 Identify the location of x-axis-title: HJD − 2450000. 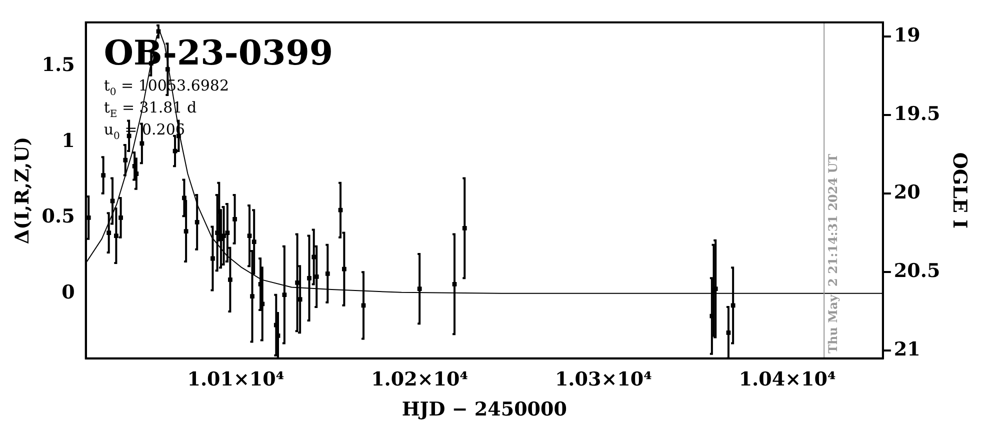
(484, 409).